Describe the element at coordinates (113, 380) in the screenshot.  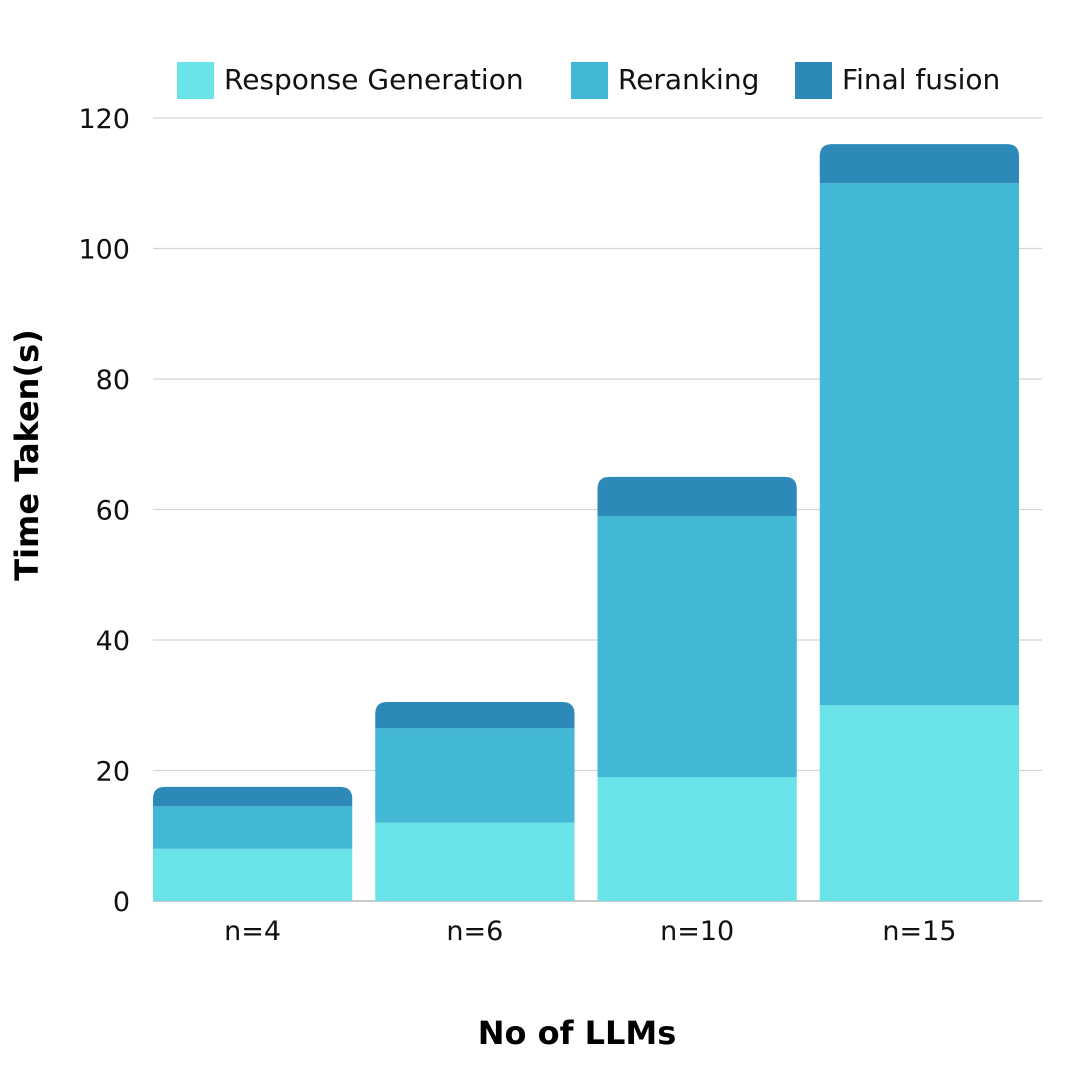
I see `y-tick-label: 80` at that location.